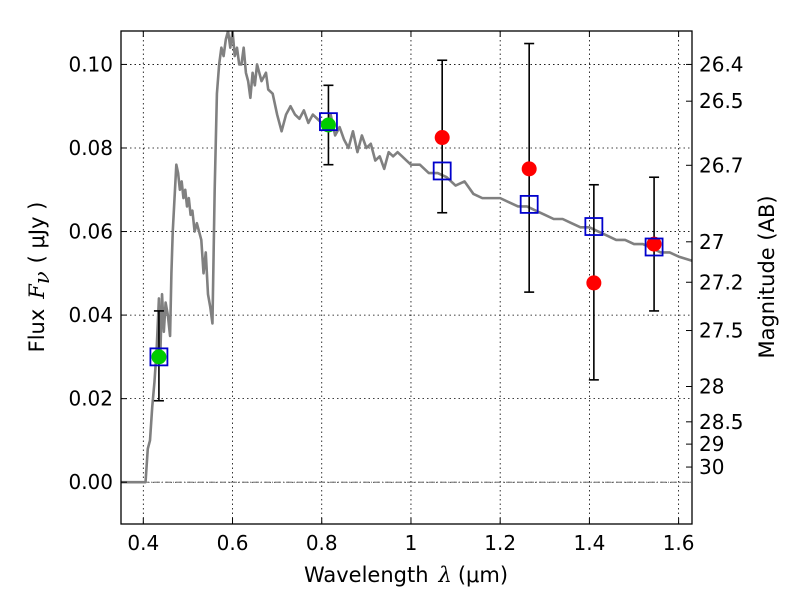 The width and height of the screenshot is (800, 600). What do you see at coordinates (90, 232) in the screenshot?
I see `y-tick-label: 0.06` at bounding box center [90, 232].